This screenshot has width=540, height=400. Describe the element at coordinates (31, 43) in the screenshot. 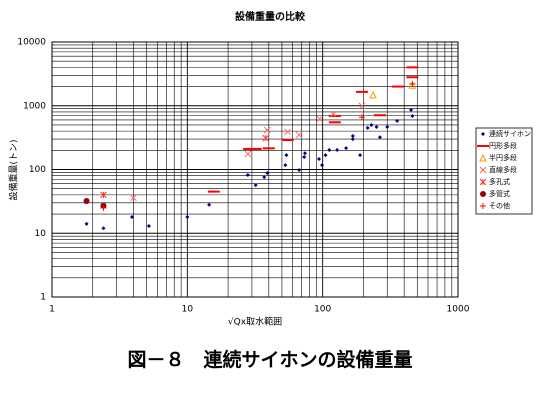

I see `y-tick-label: 10000` at that location.